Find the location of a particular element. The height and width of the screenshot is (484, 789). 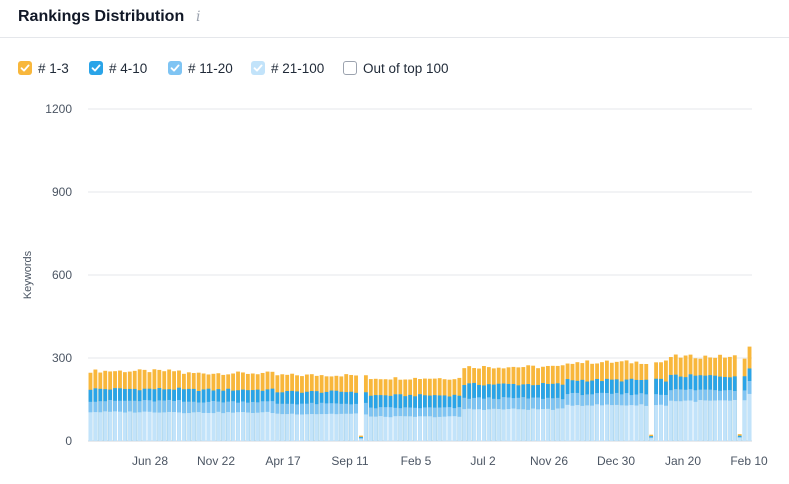

checkbox-unchecked-icon is located at coordinates (350, 68).